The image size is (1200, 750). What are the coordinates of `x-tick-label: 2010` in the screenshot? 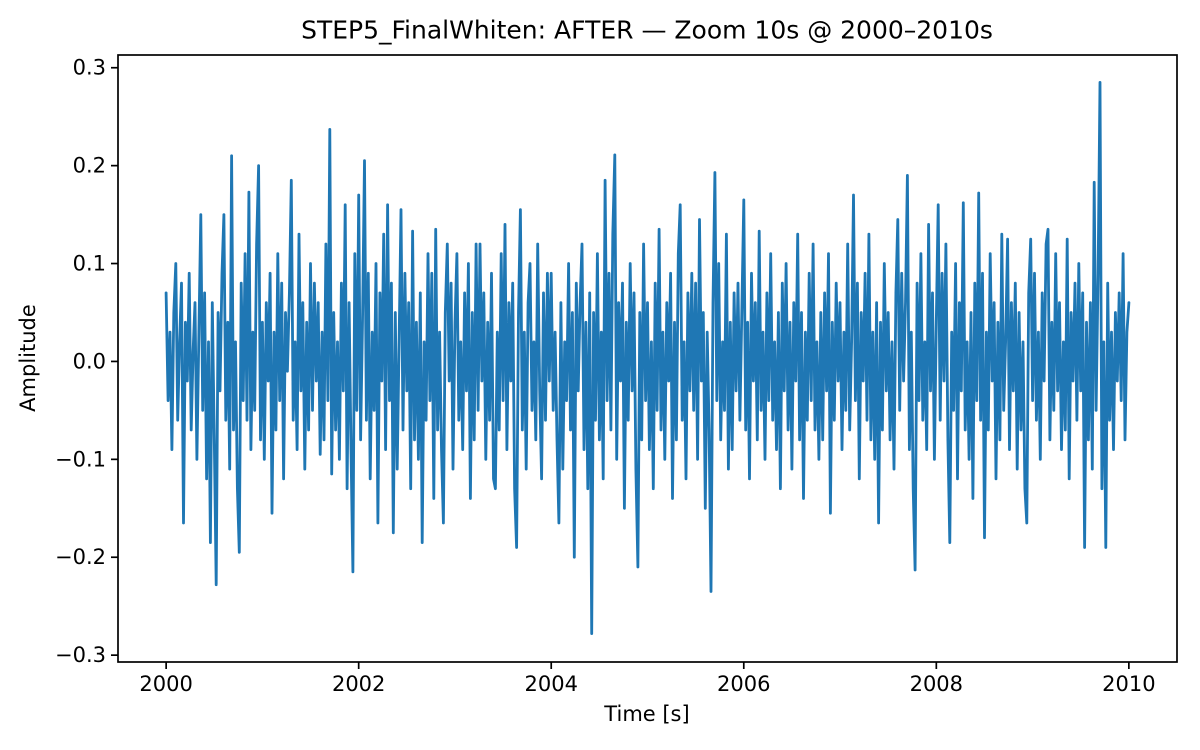 It's located at (1128, 684).